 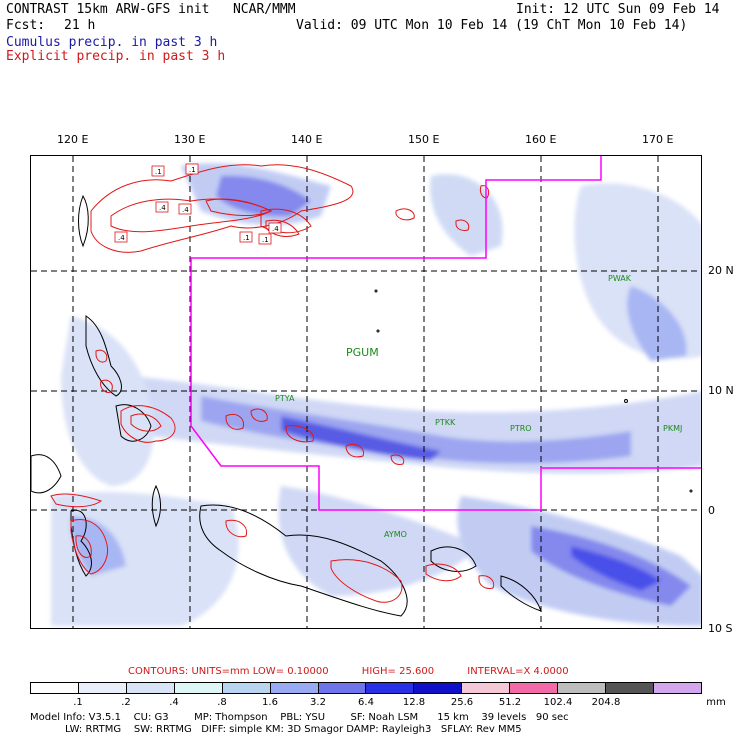 What do you see at coordinates (285, 398) in the screenshot?
I see `station-label: PTYA` at bounding box center [285, 398].